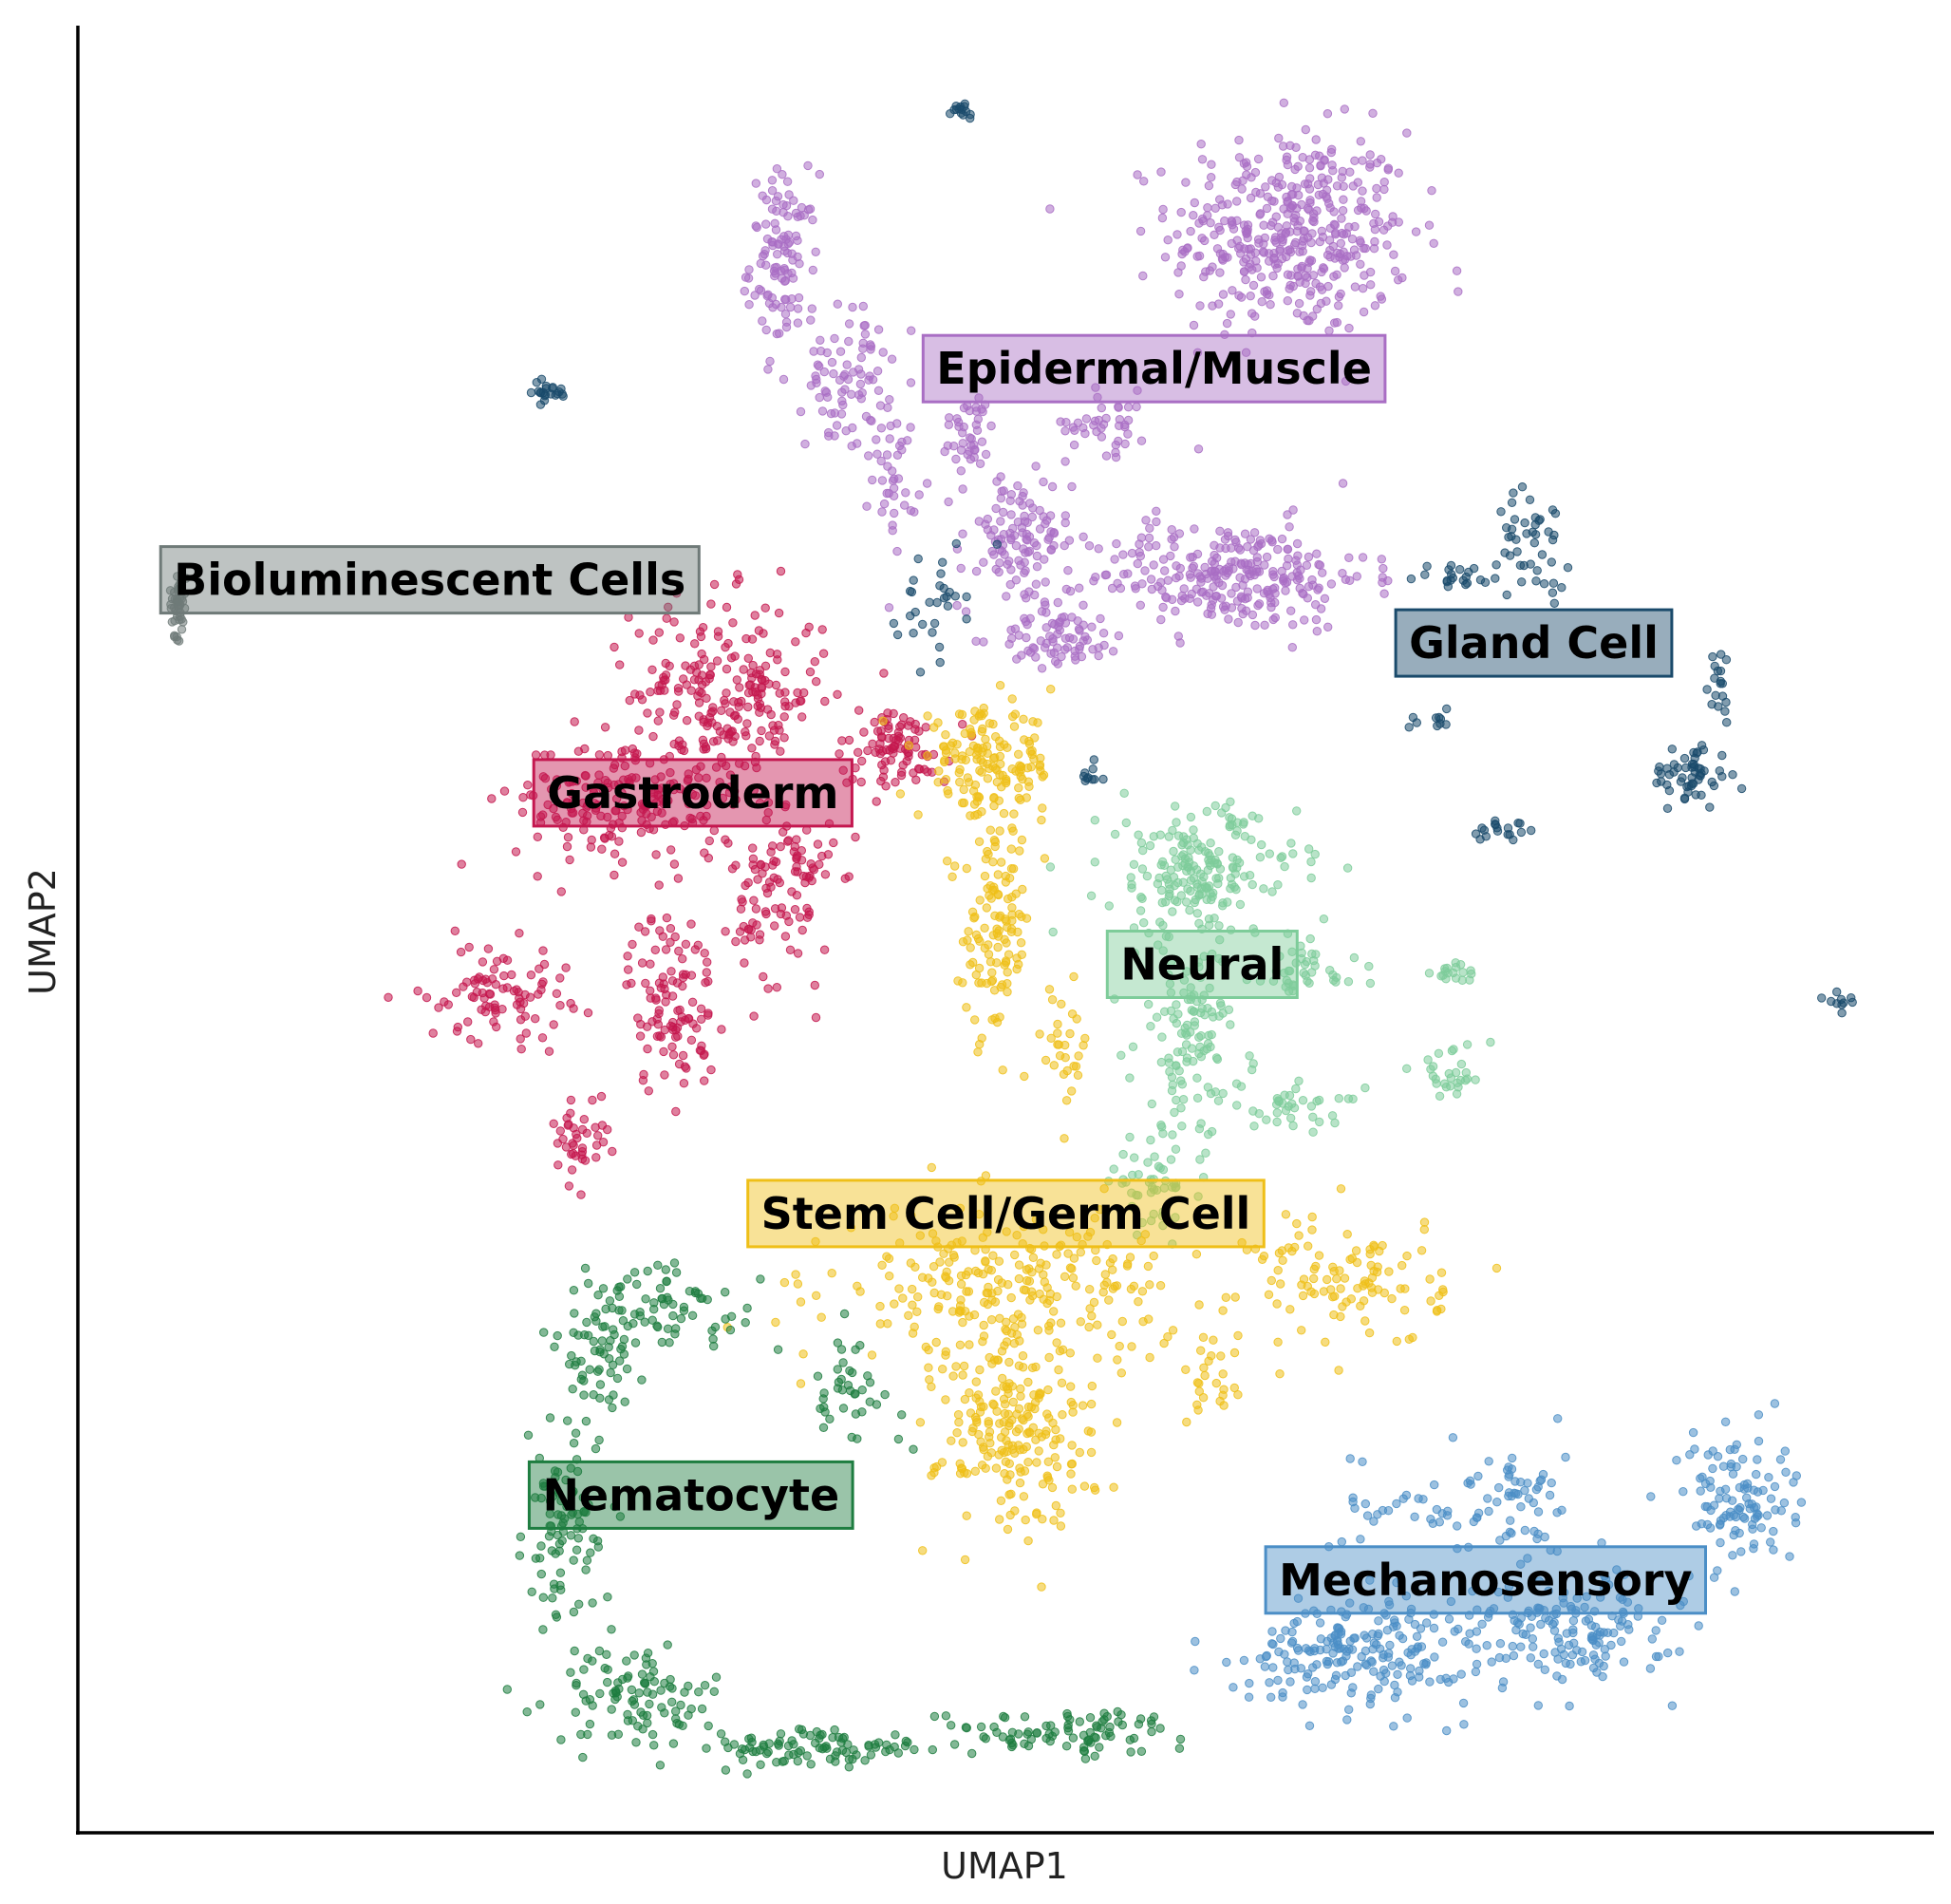 This screenshot has width=1951, height=1904. Describe the element at coordinates (1534, 643) in the screenshot. I see `cluster-label-gland-cell: Gland Cell` at that location.